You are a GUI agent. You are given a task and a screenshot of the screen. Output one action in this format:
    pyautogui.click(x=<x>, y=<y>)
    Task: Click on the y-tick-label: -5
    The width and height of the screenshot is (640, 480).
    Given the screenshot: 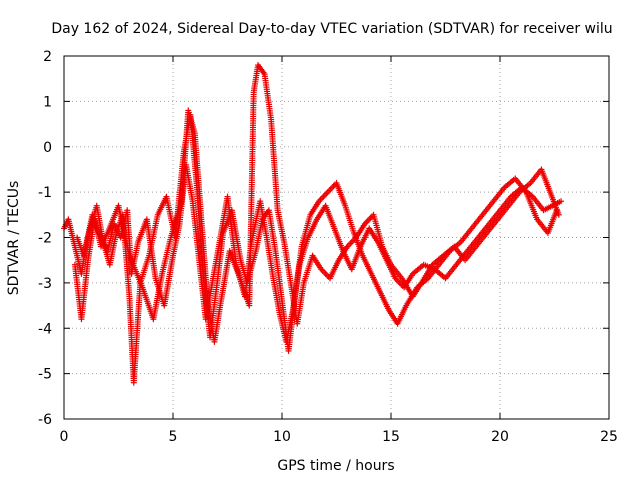 What is the action you would take?
    pyautogui.click(x=45, y=375)
    